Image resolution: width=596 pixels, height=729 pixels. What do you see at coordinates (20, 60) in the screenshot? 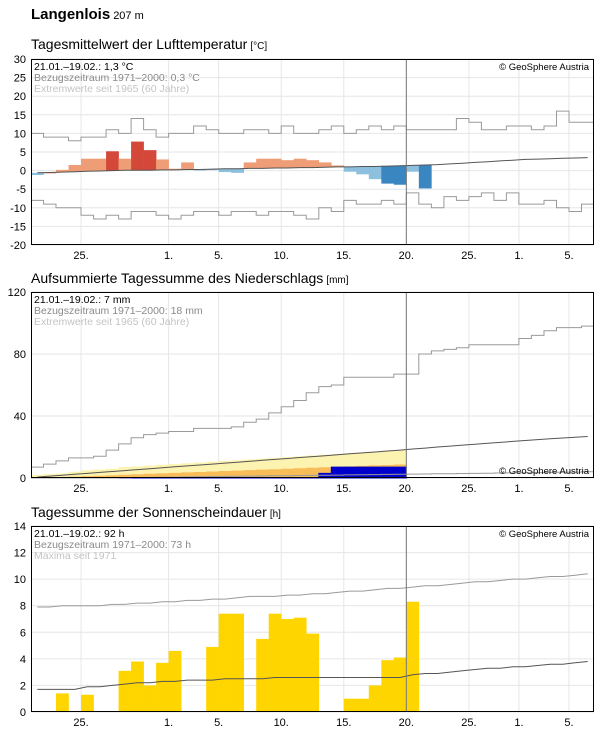
I see `ytick-label-10: 30` at bounding box center [20, 60].